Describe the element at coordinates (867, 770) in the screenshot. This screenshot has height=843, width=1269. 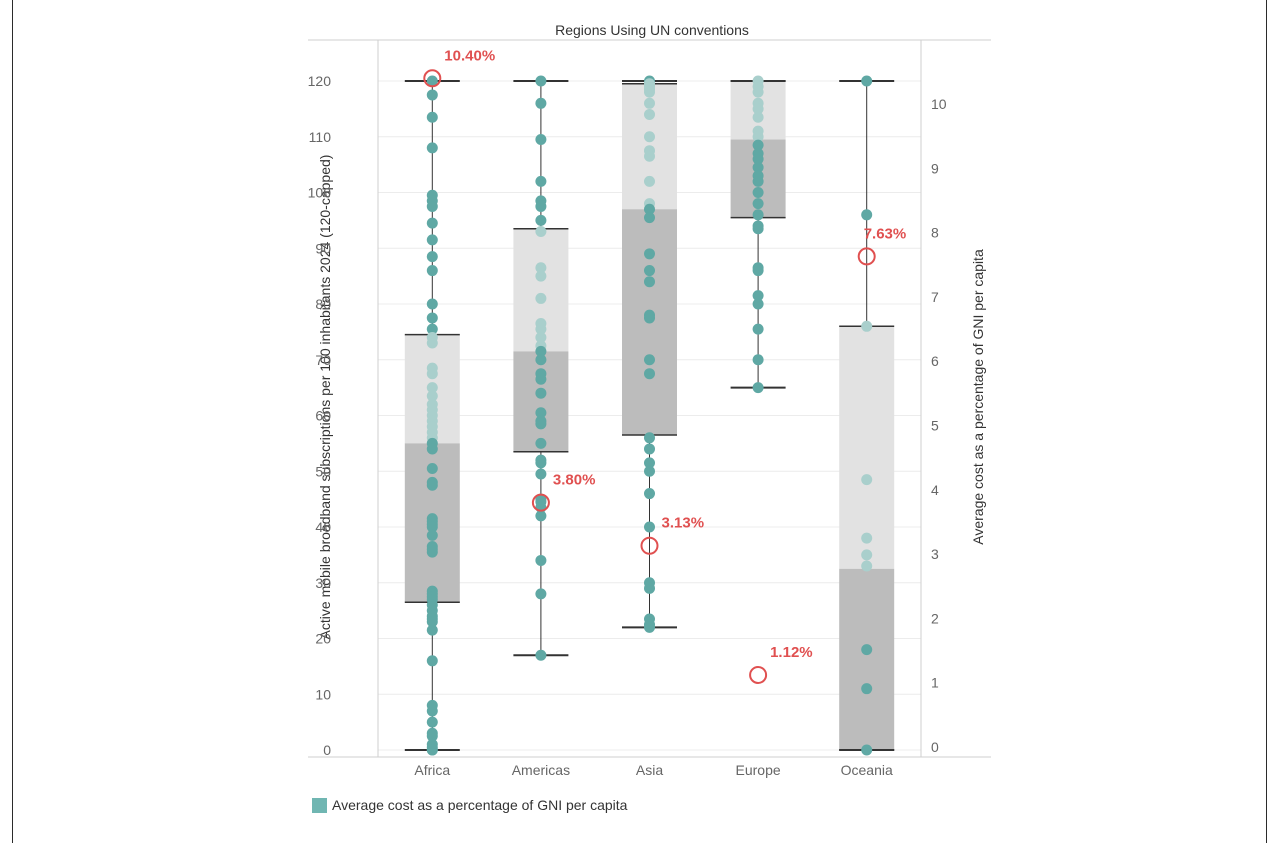
I see `x-tick-label: Oceania` at that location.